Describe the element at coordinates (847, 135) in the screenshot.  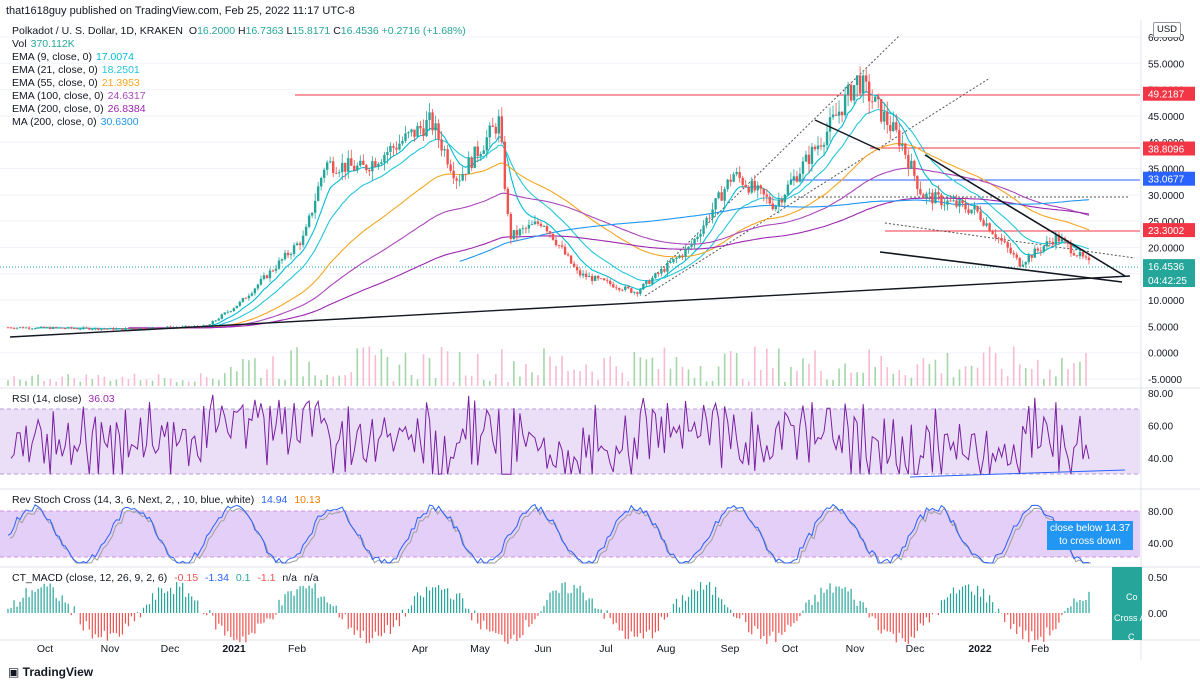
I see `oct-downtrend` at that location.